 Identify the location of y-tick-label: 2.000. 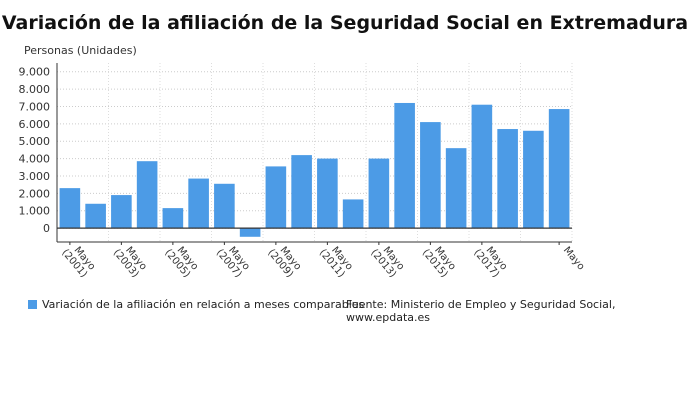
(35, 193).